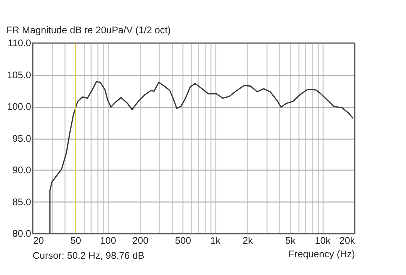 This screenshot has width=406, height=275. I want to click on text: Cursor: 50.2 Hz, 98.76 dB, so click(88, 256).